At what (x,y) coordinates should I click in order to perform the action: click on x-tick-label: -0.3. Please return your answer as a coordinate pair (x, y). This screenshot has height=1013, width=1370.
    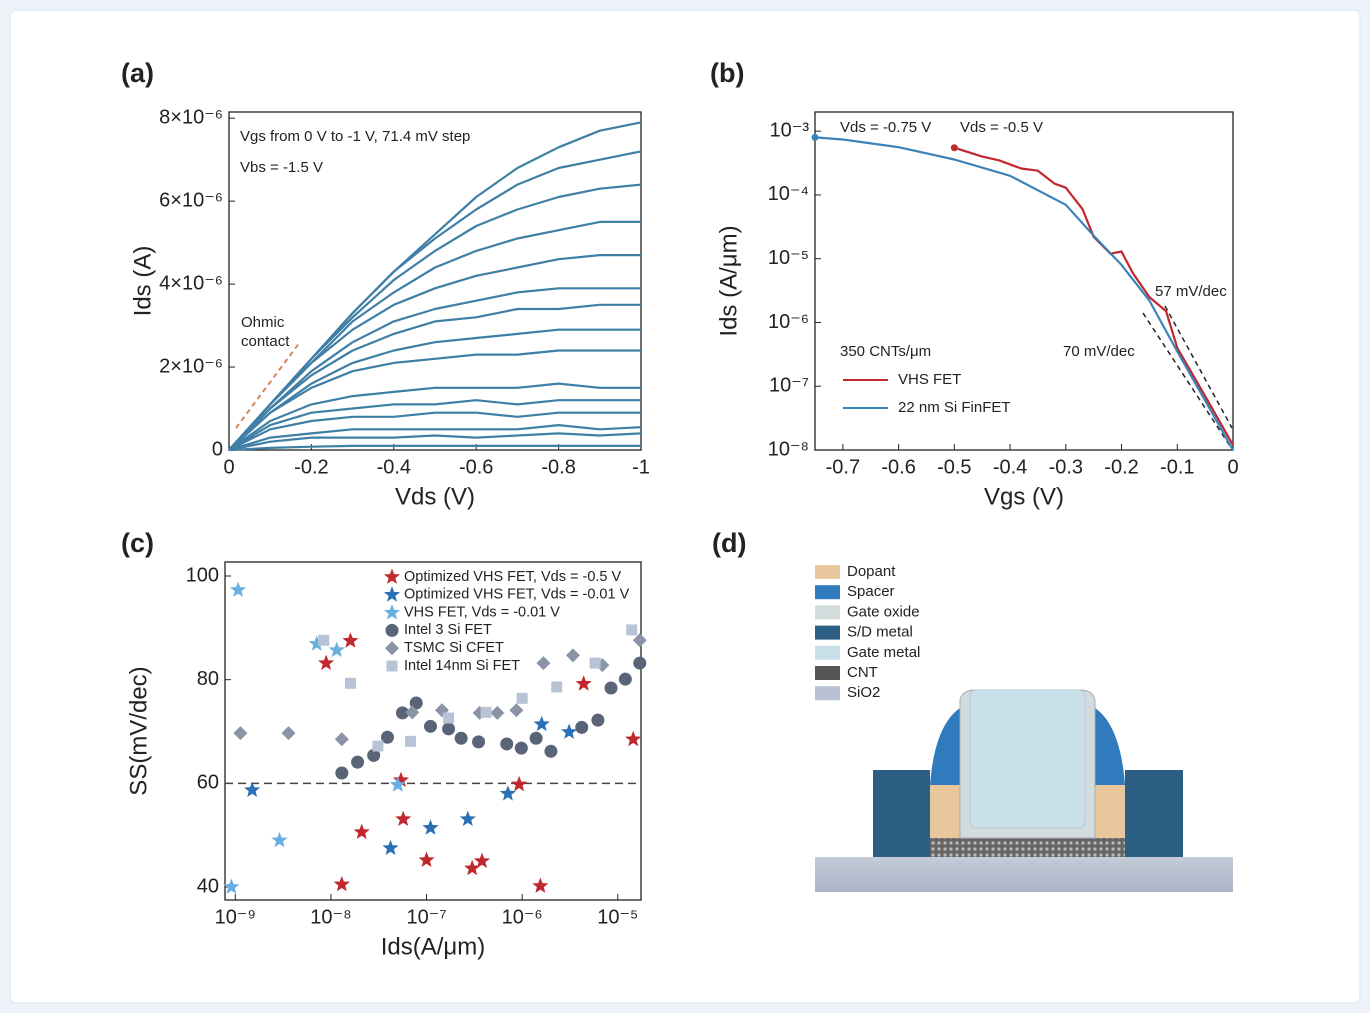
    Looking at the image, I should click on (1066, 467).